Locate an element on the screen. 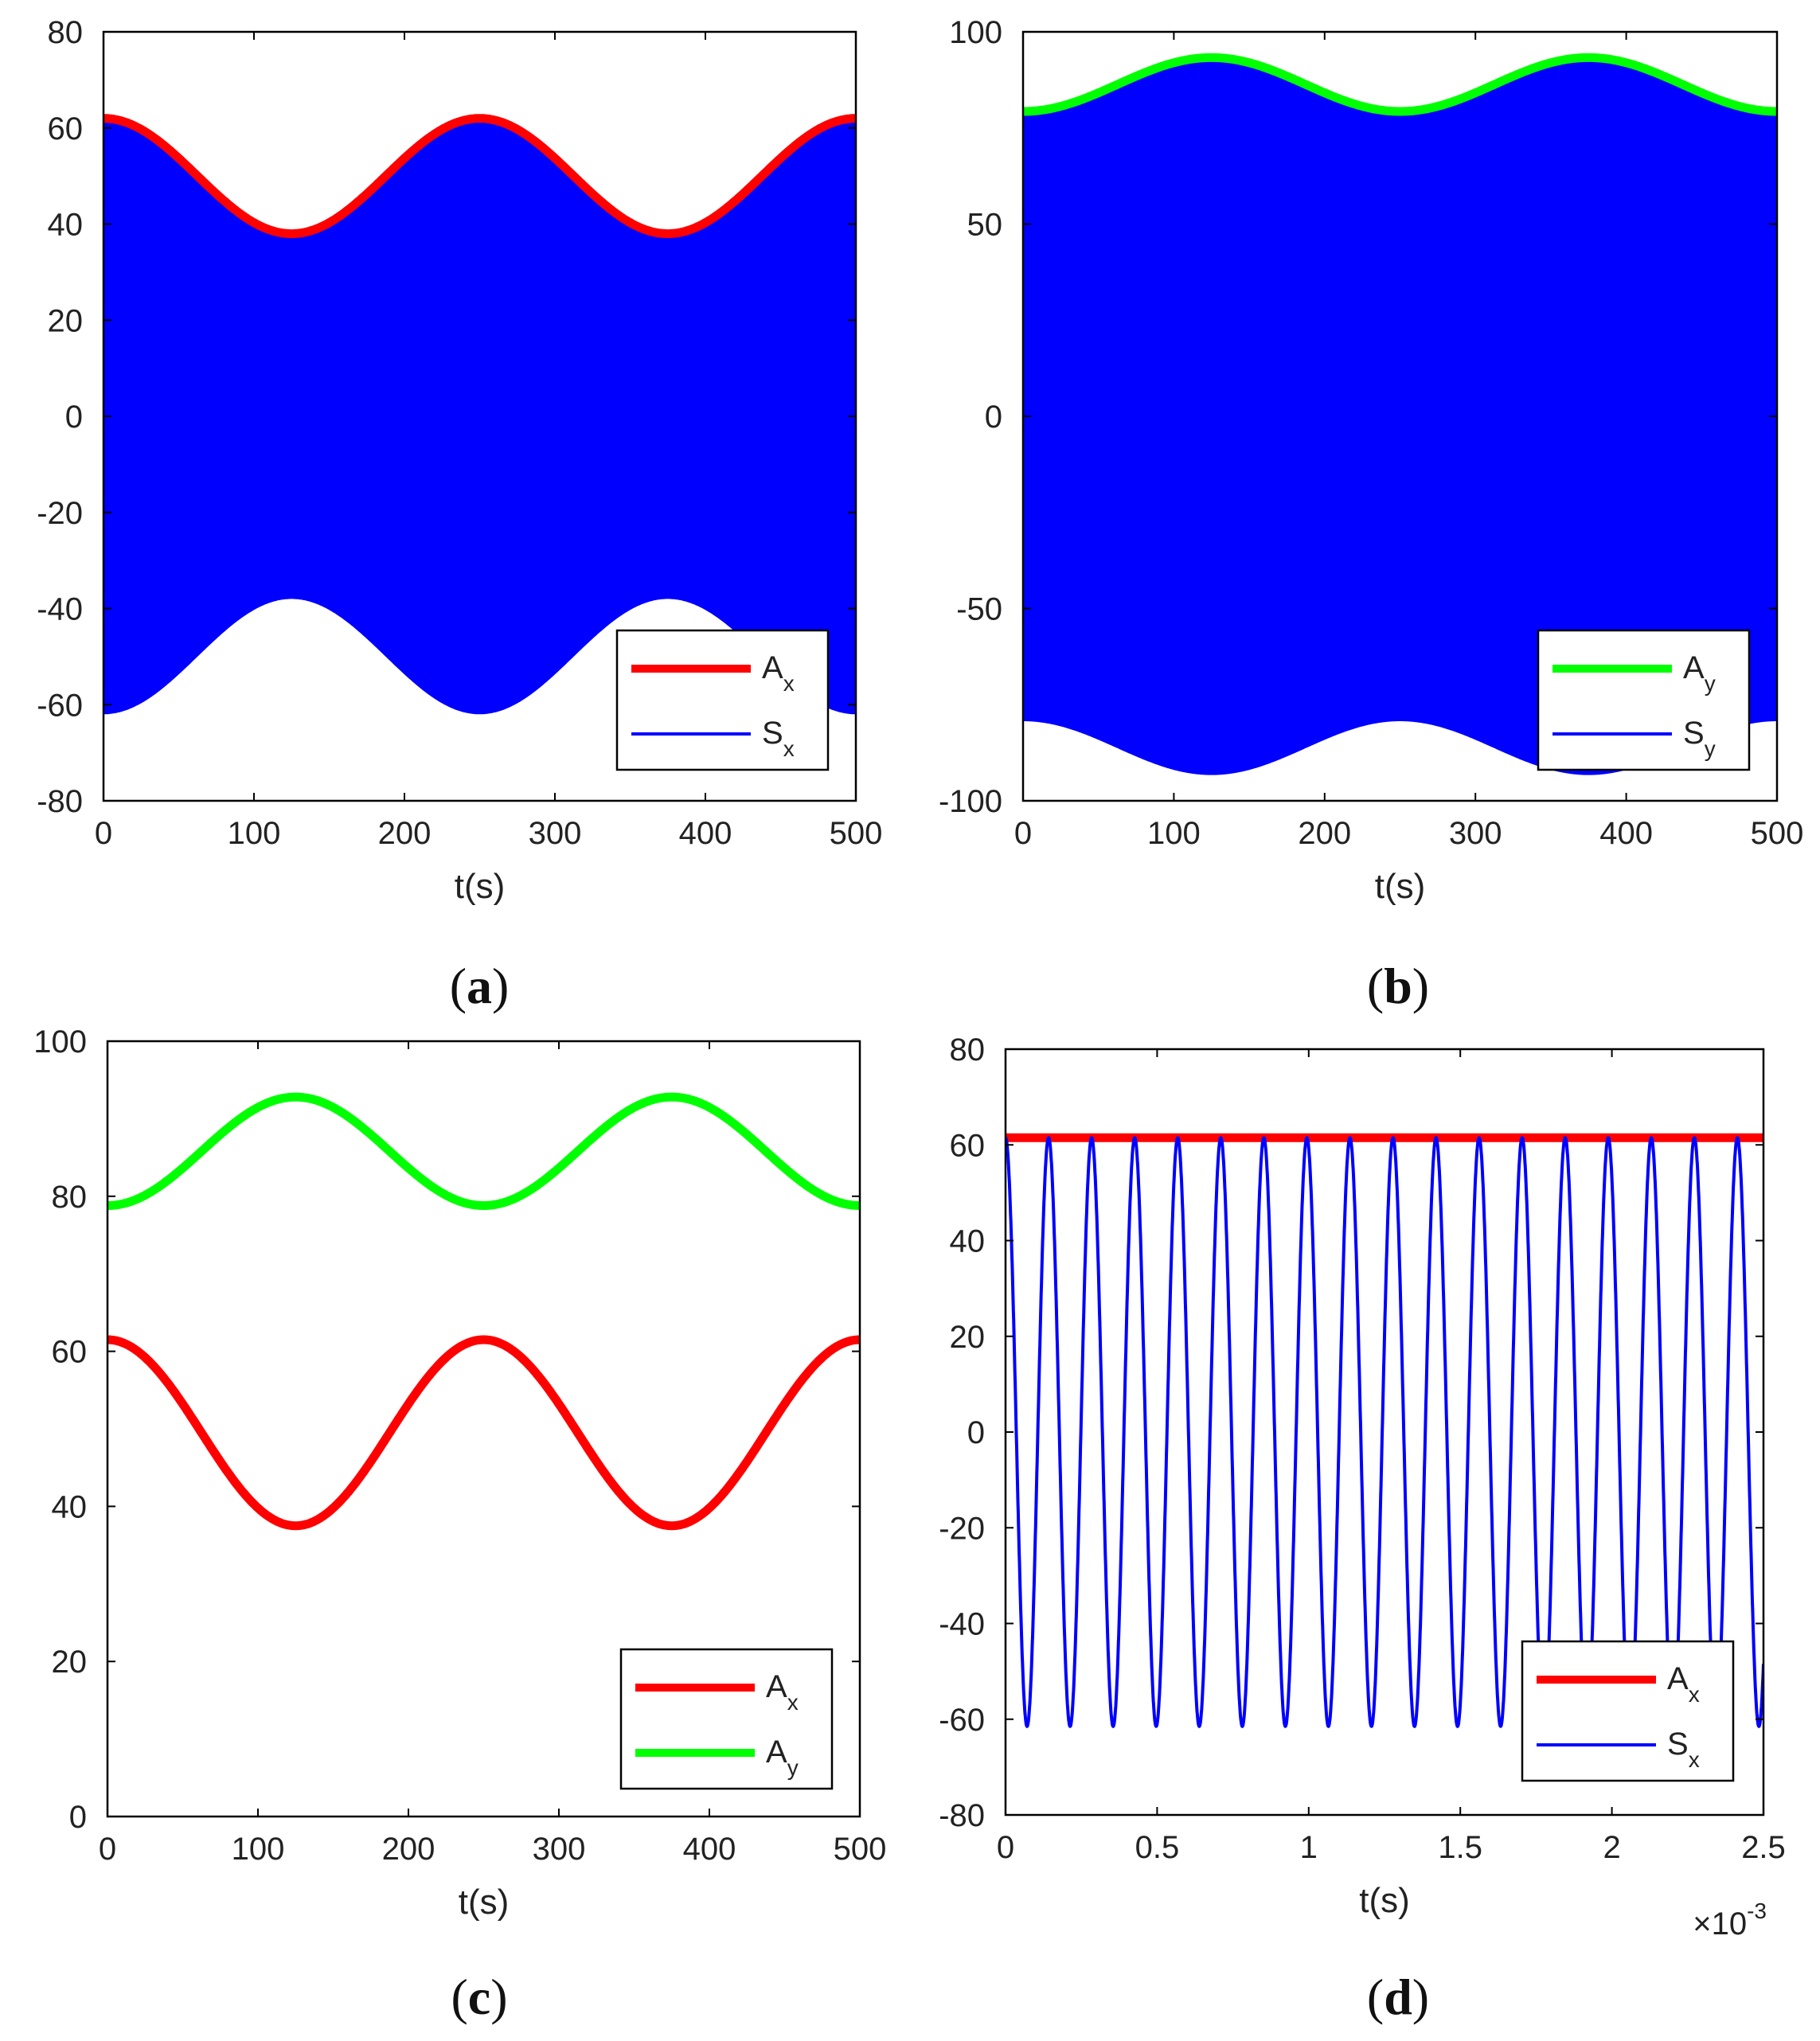 Image resolution: width=1820 pixels, height=2041 pixels. series-sx-a is located at coordinates (480, 416).